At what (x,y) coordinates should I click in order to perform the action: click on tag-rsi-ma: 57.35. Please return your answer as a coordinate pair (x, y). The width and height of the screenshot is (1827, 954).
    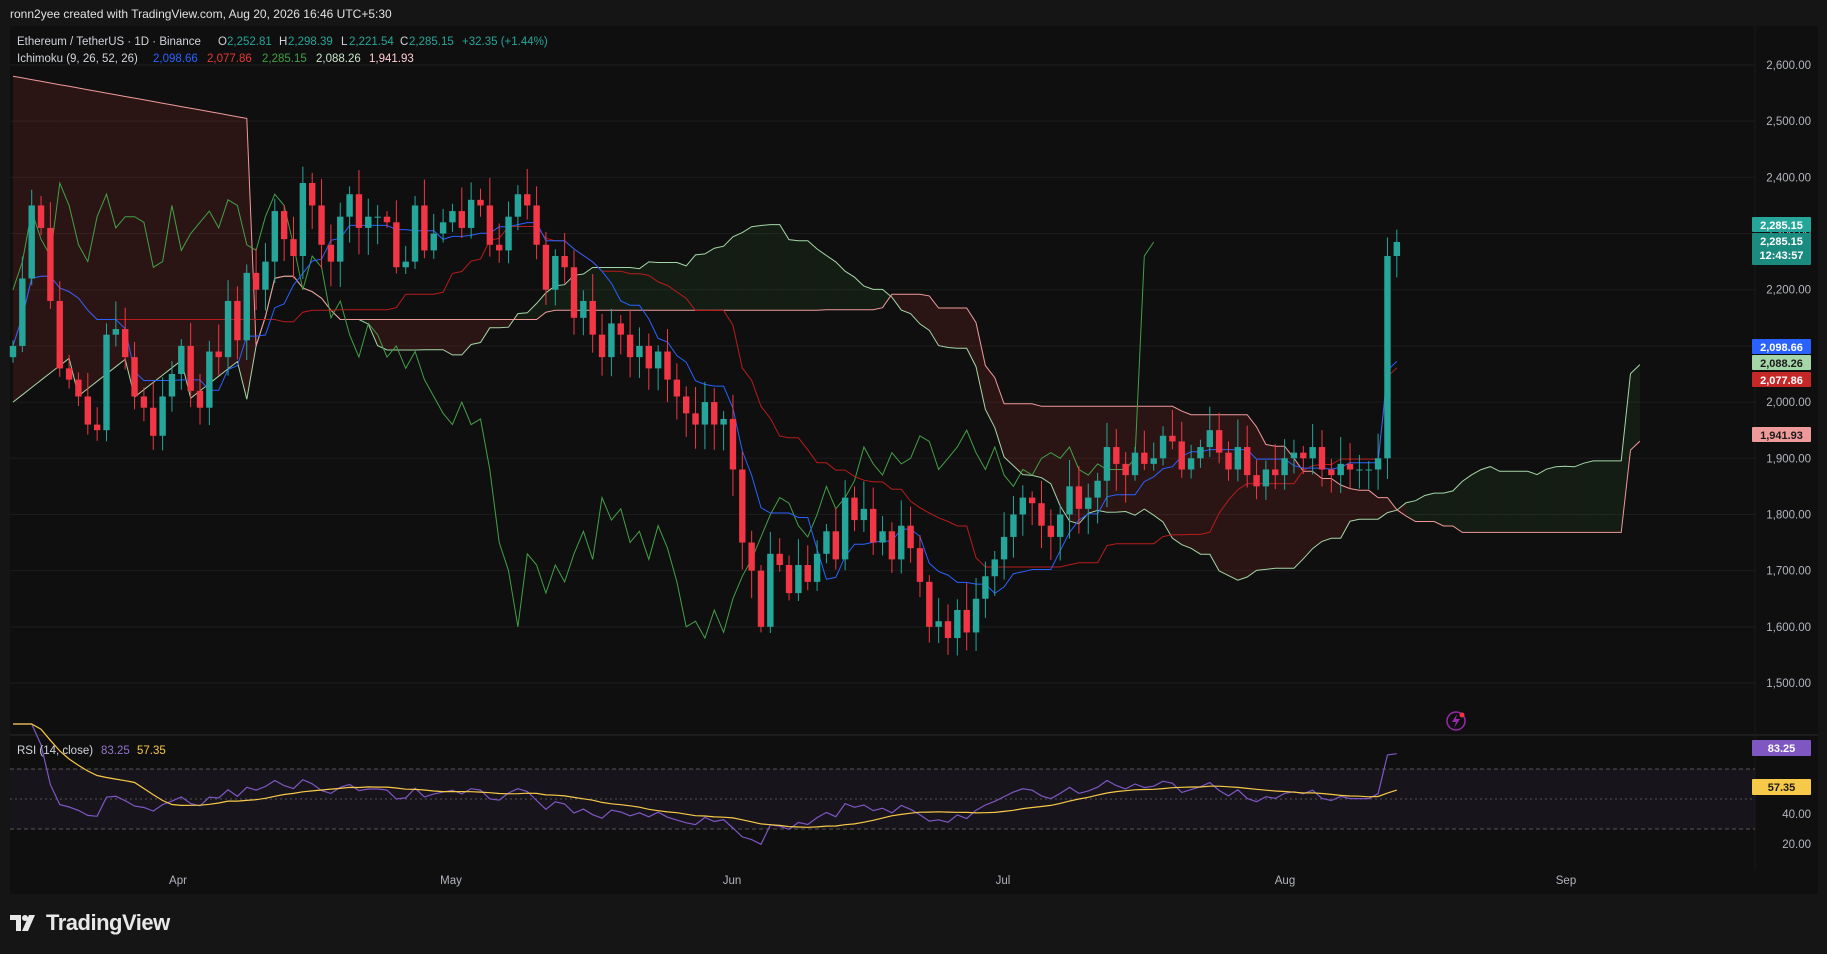
    Looking at the image, I should click on (1782, 788).